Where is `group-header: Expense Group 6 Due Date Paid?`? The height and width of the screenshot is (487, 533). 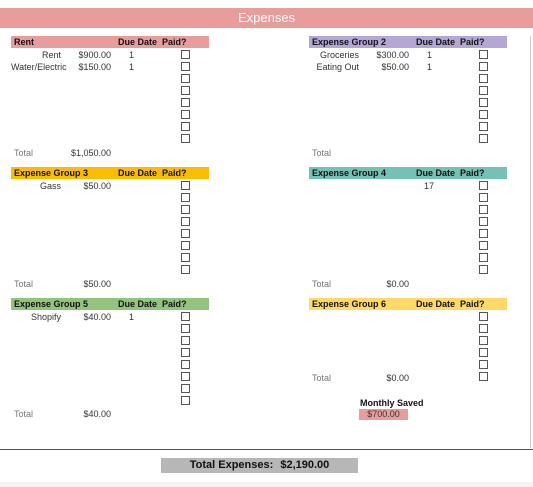 group-header: Expense Group 6 Due Date Paid? is located at coordinates (408, 304).